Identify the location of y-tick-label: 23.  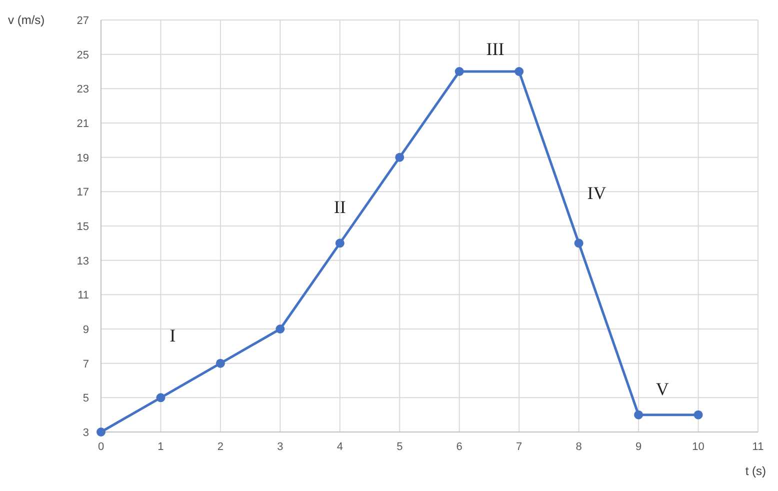
(82, 90).